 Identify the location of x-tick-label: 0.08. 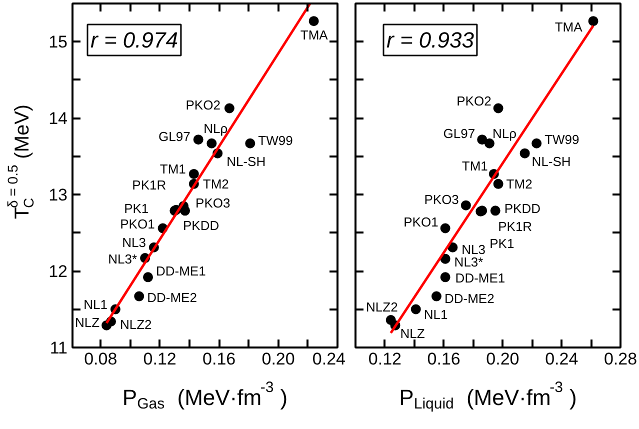
(101, 359).